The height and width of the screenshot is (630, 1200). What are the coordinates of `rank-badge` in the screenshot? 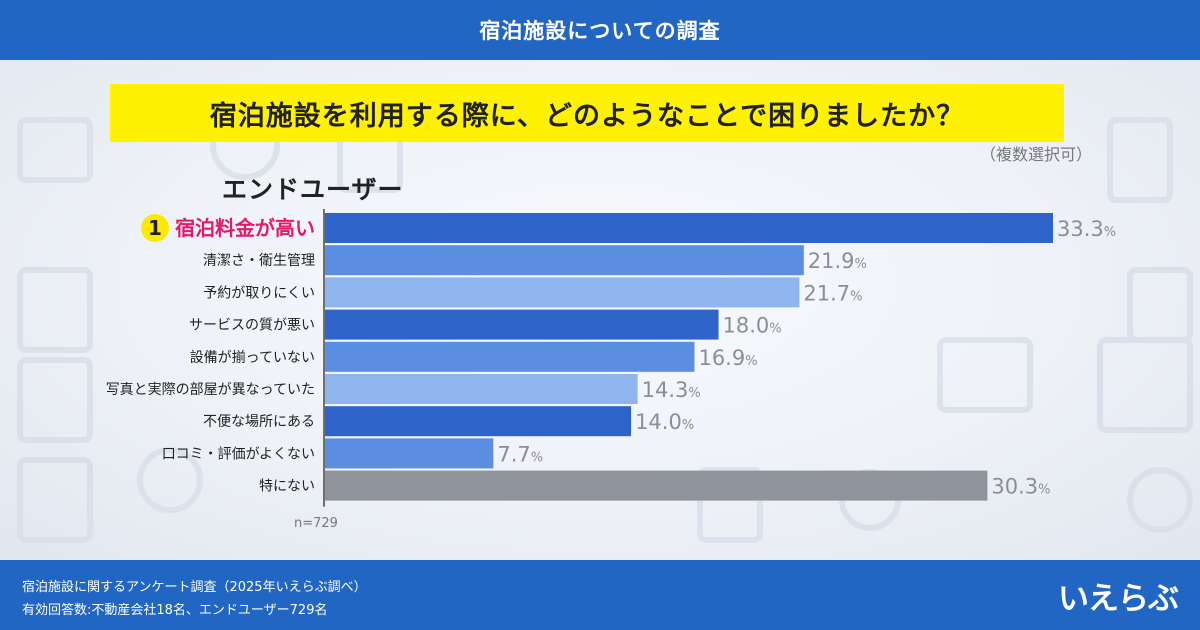 It's located at (155, 228).